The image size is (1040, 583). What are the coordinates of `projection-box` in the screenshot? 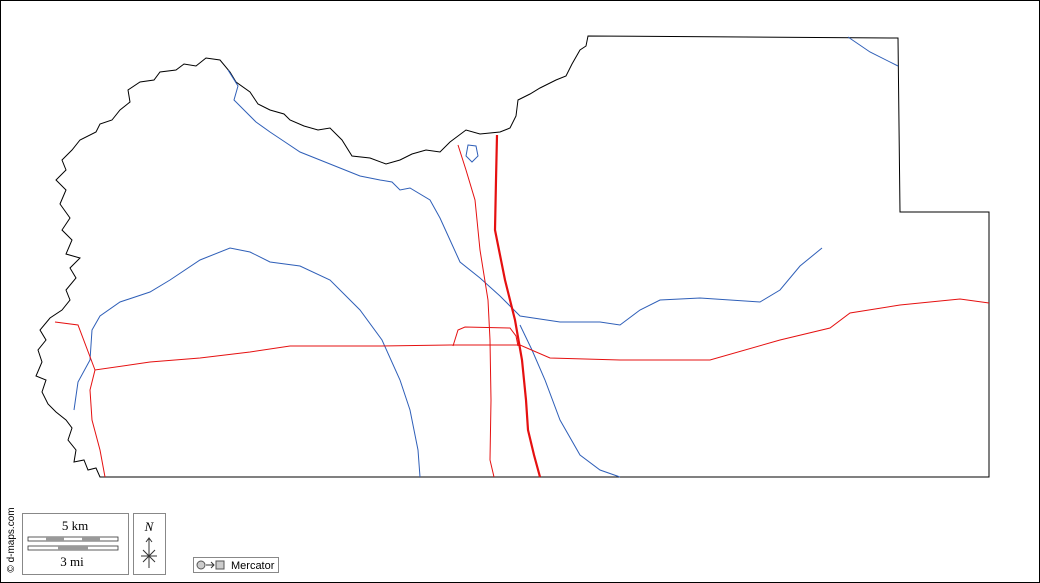 It's located at (236, 565).